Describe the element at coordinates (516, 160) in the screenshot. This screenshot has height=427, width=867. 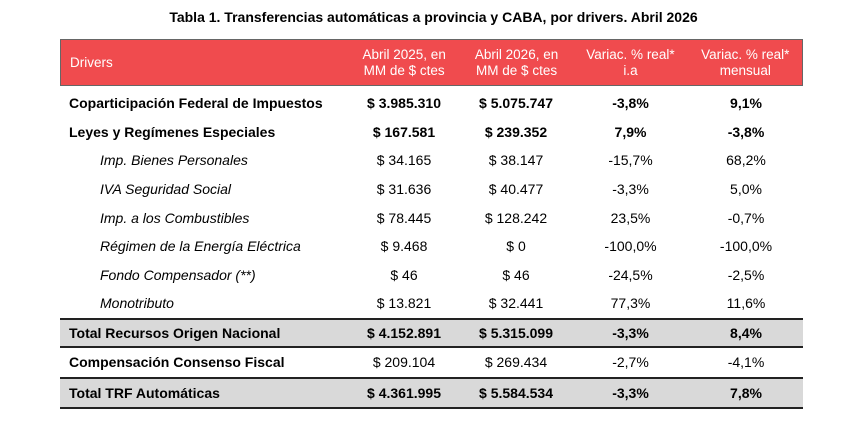
I see `cell-2026: $ 38.147` at that location.